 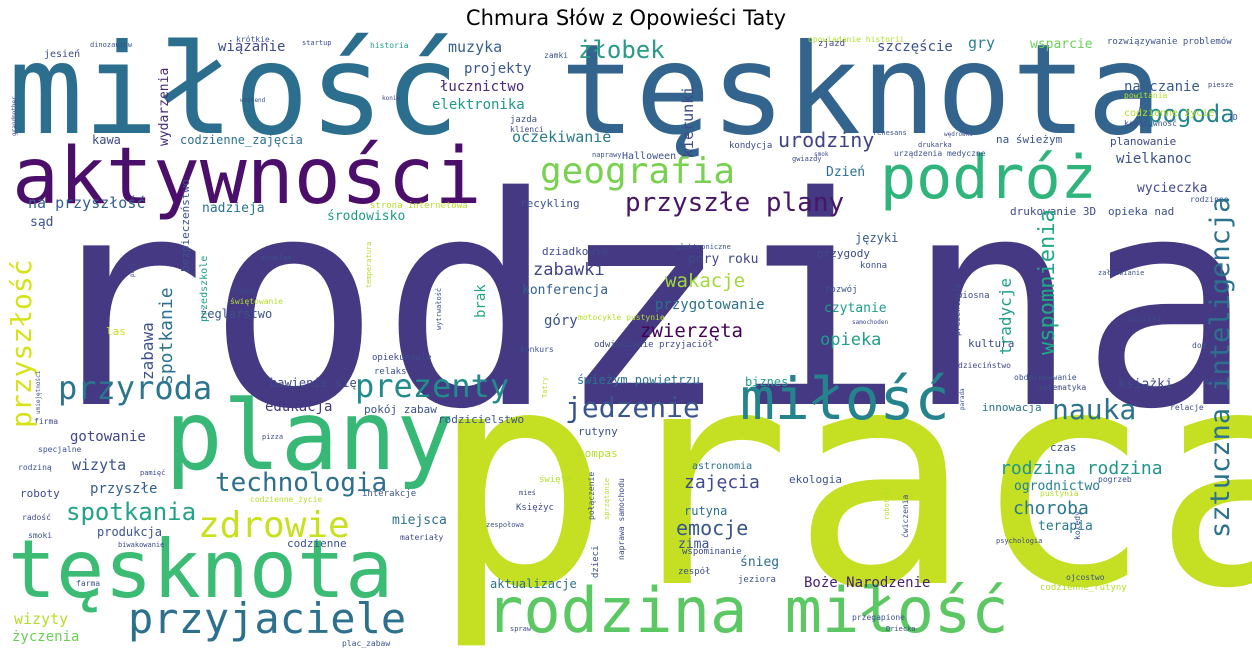 I want to click on word-zyczenia: życzenia, so click(x=46, y=637).